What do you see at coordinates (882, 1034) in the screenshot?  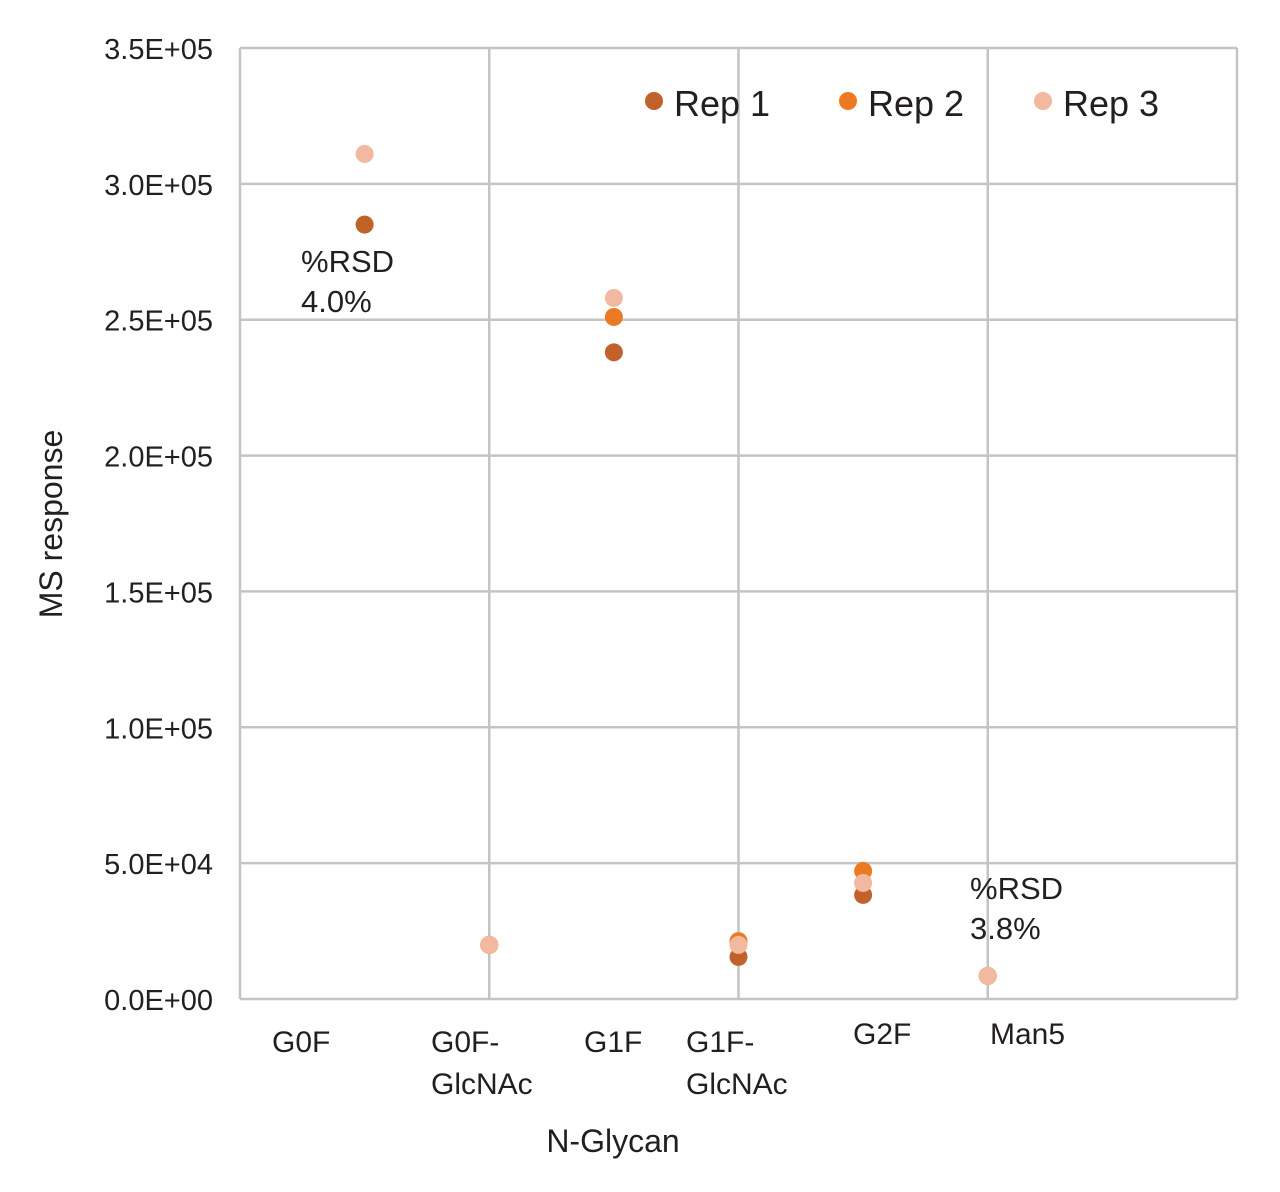 I see `x-category-label: G2F` at bounding box center [882, 1034].